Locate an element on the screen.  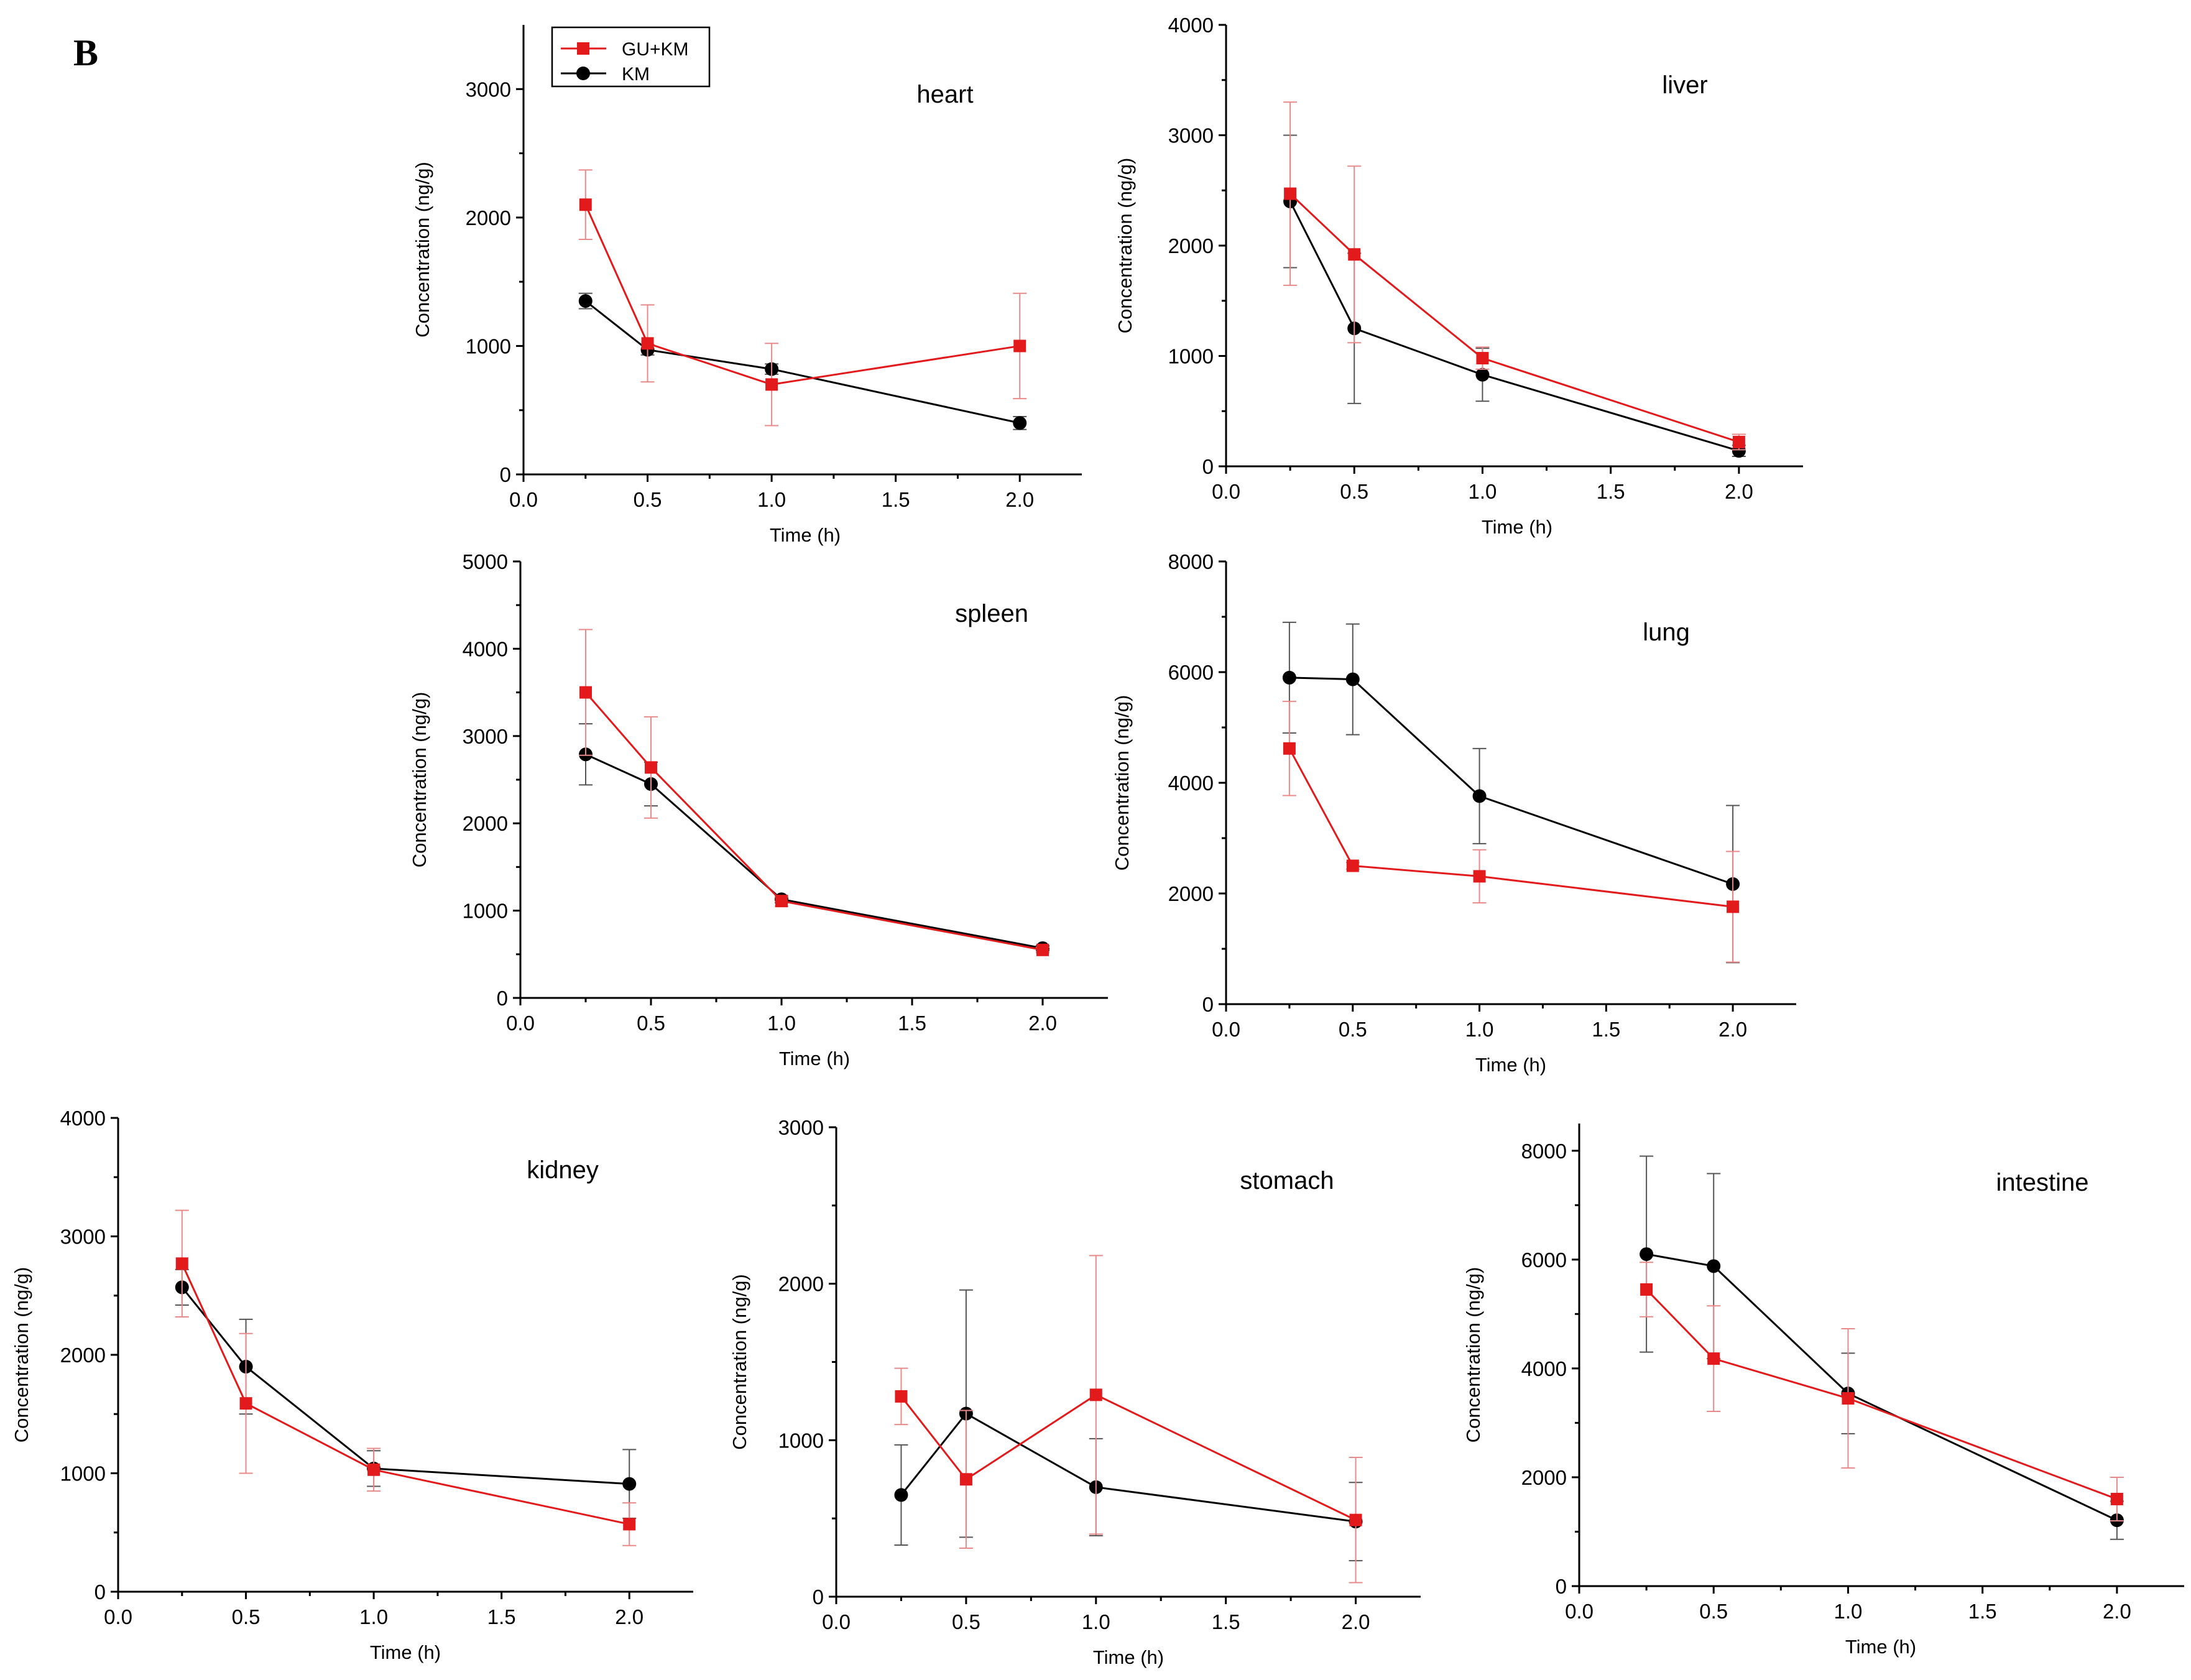
legend: GU+KM KM is located at coordinates (631, 57).